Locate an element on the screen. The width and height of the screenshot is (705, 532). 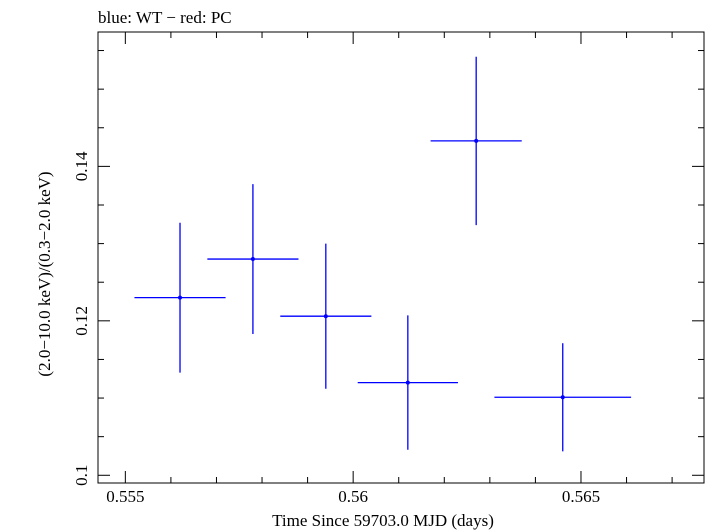
x-tick-label: 0.565 is located at coordinates (581, 496).